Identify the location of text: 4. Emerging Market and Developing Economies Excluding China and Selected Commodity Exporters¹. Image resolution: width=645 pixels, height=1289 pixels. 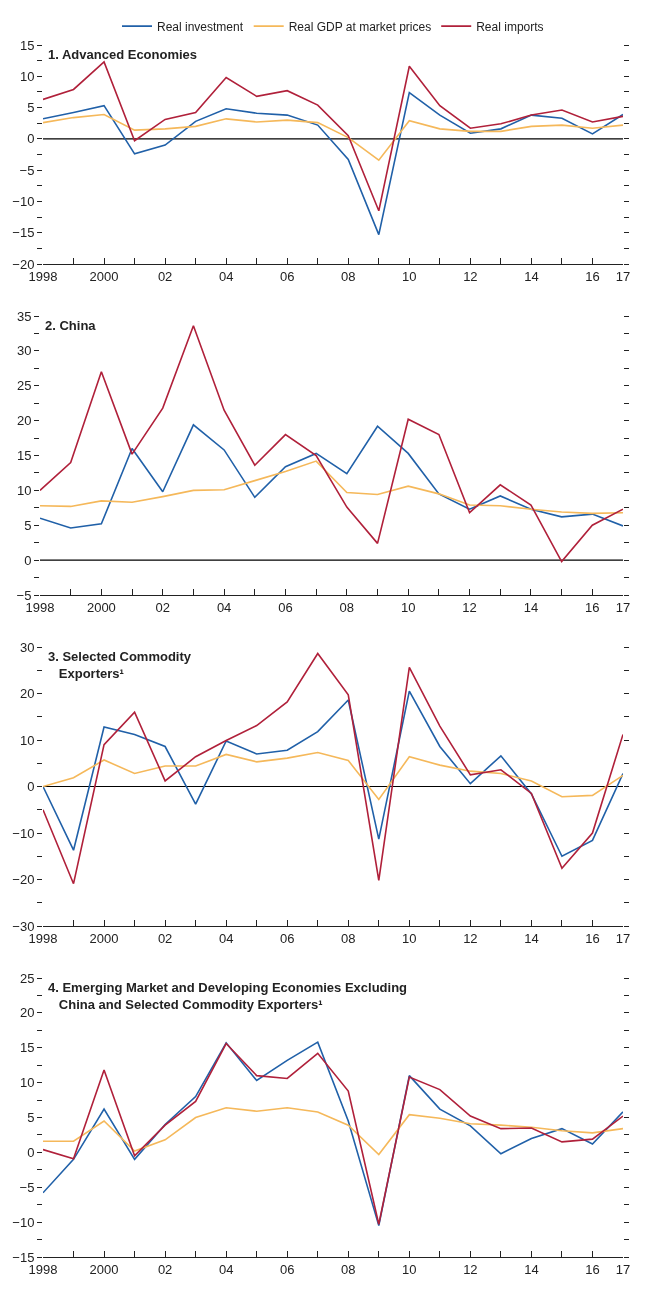
(228, 996).